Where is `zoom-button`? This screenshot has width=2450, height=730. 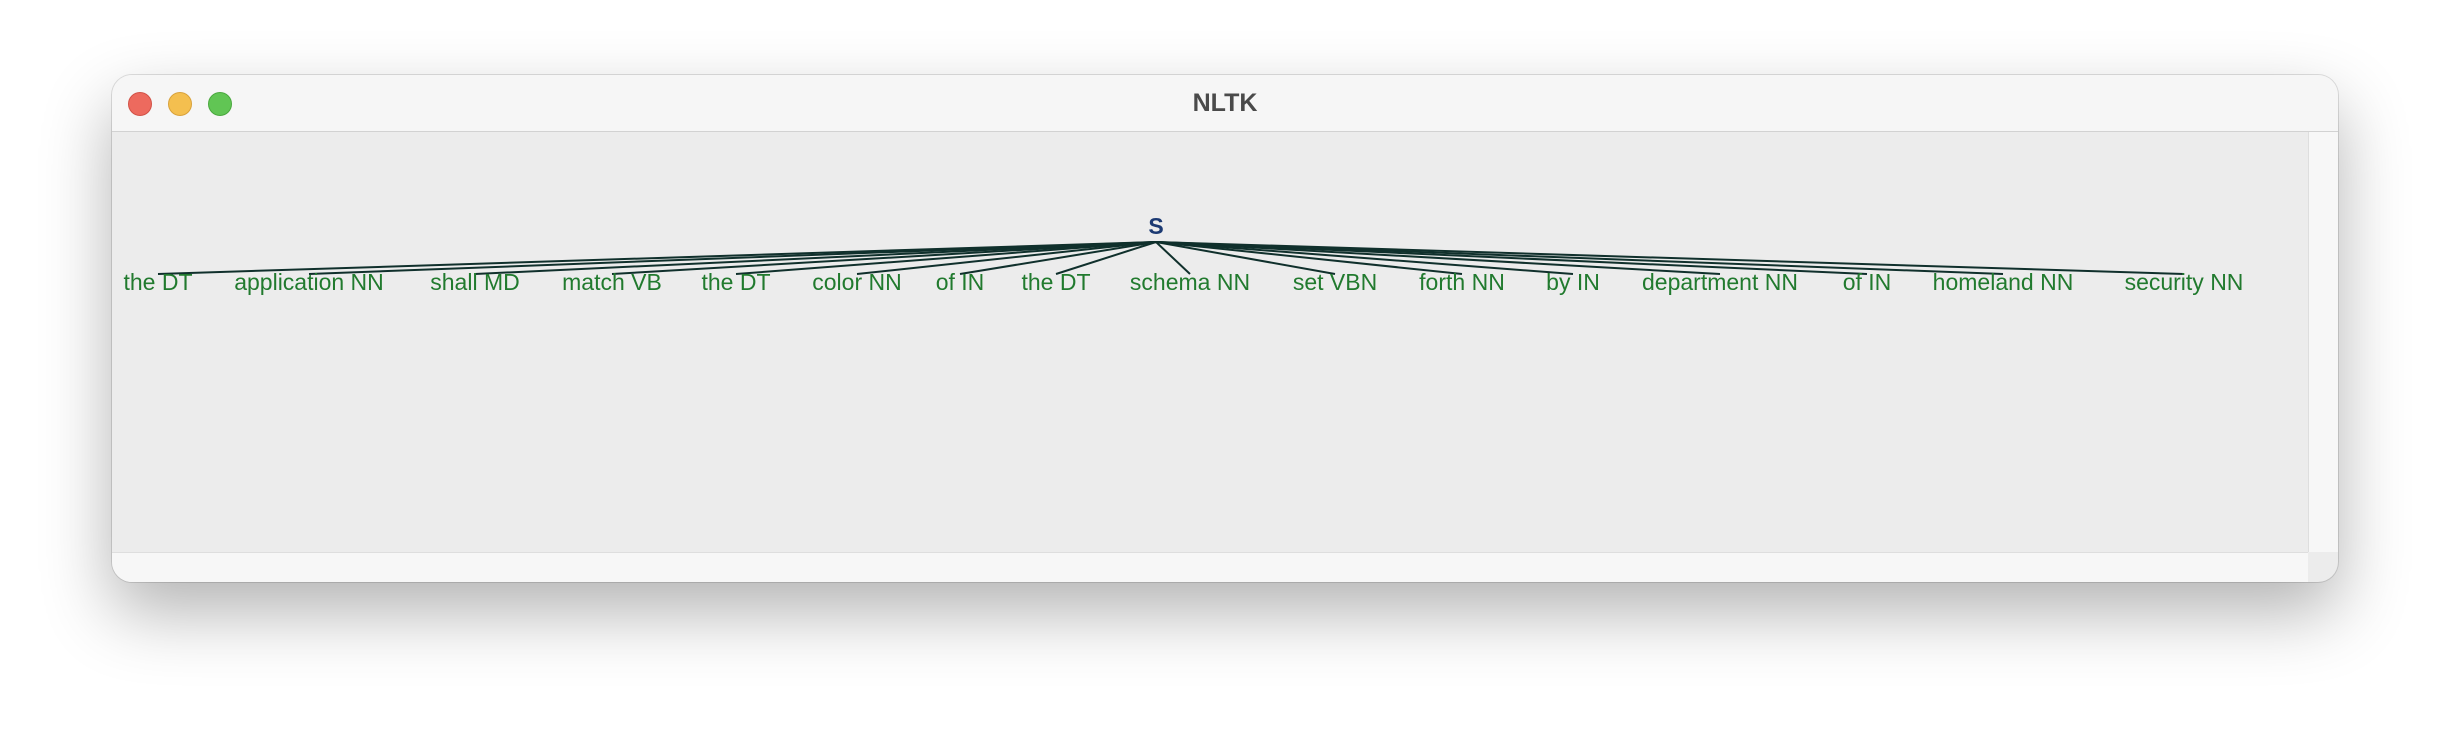
zoom-button is located at coordinates (220, 104).